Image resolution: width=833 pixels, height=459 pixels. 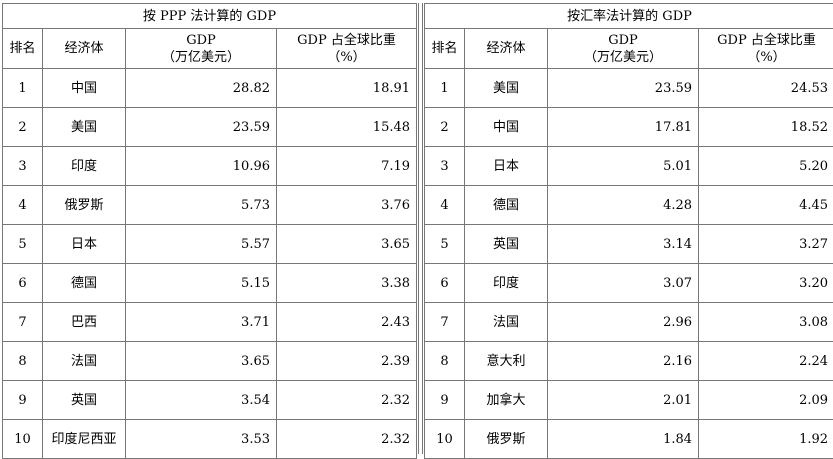 I want to click on table-title-row: 按汇率法计算的 GDP, so click(x=628, y=16).